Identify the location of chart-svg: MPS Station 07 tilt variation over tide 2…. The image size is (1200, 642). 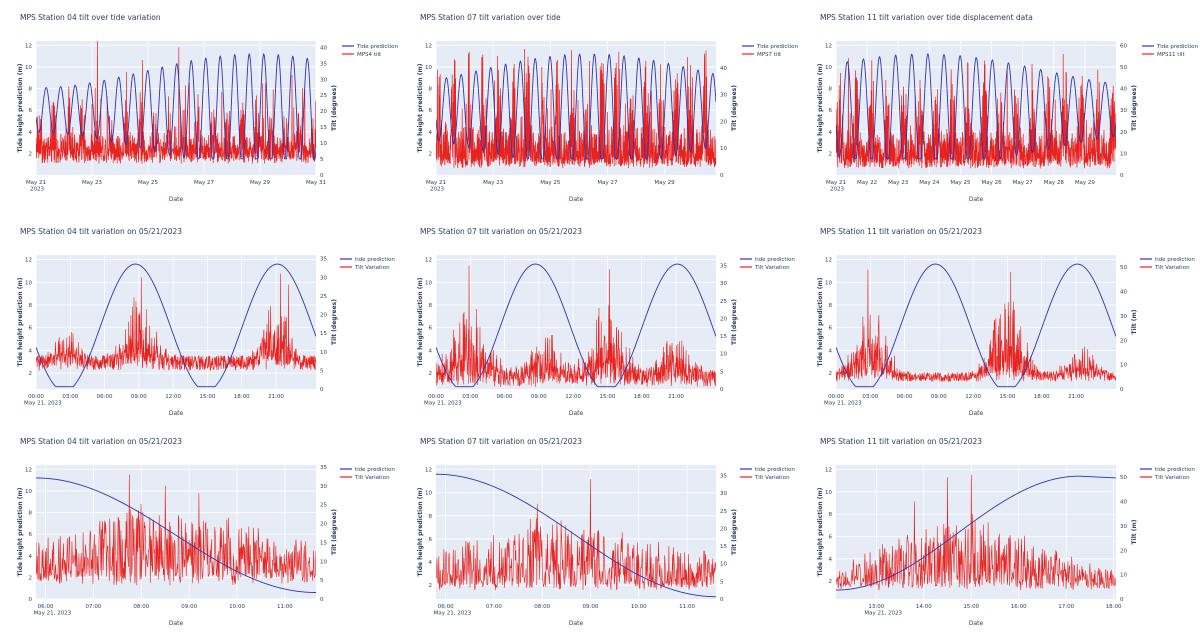
(607, 108).